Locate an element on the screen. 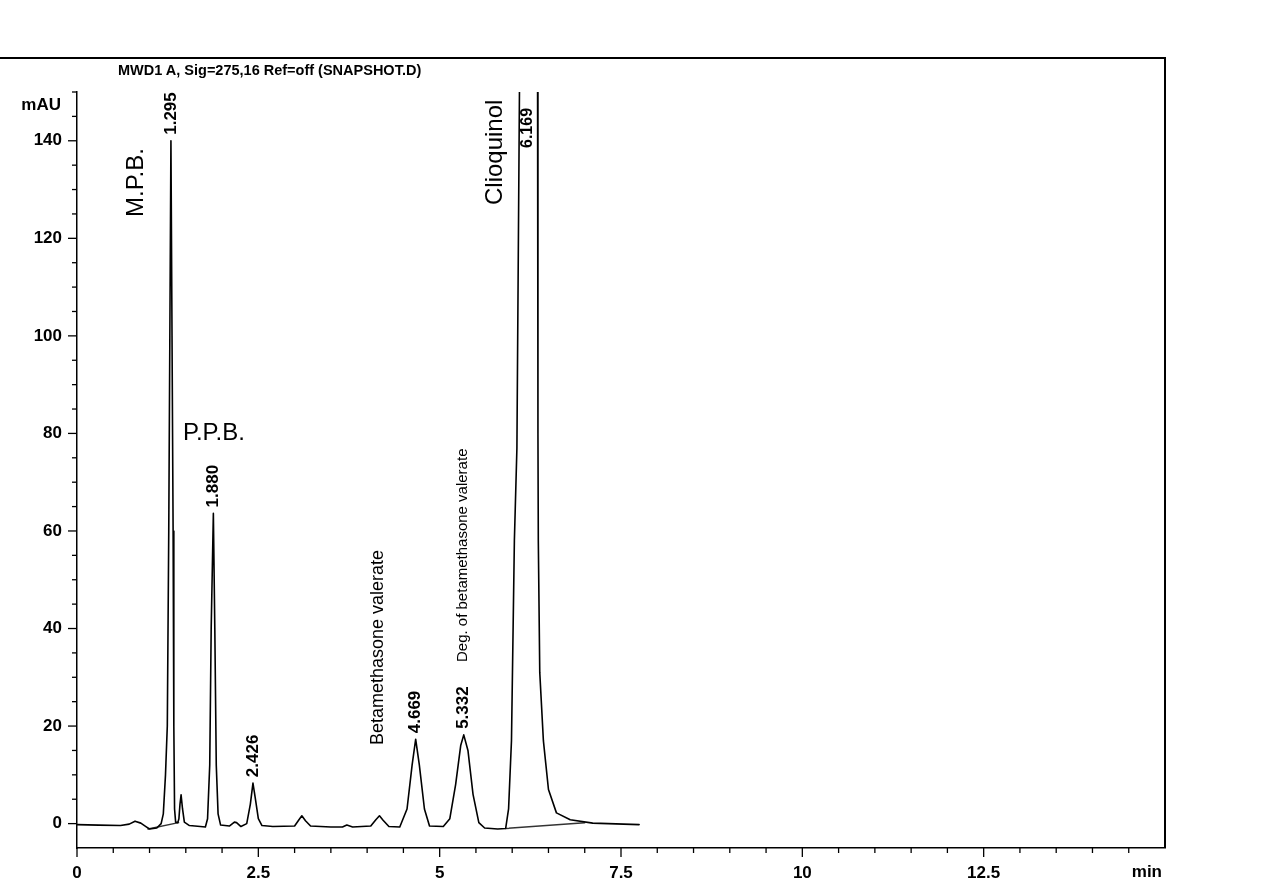 This screenshot has width=1288, height=882. y-axis-title: mAU is located at coordinates (41, 104).